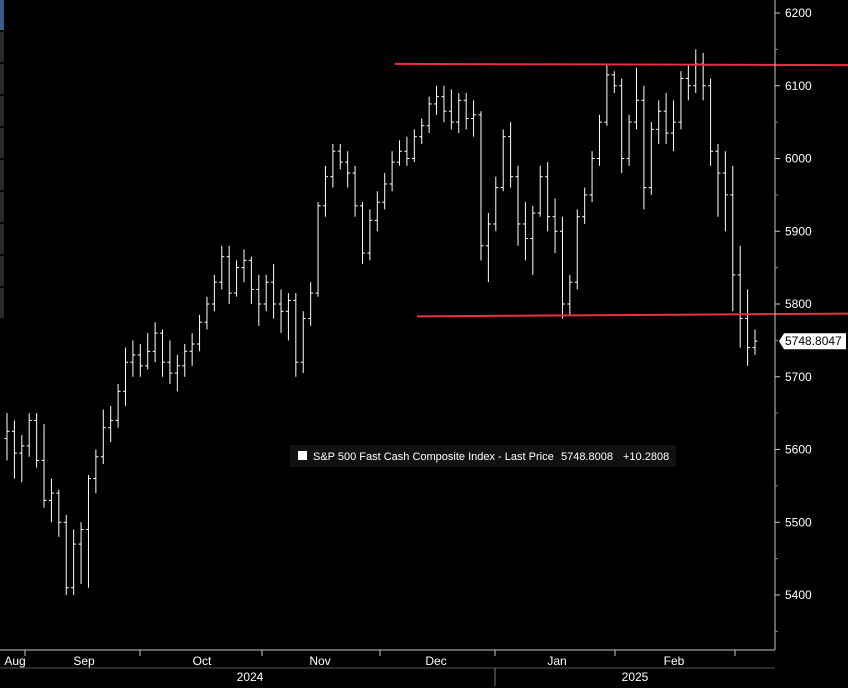  I want to click on x-month-label: Oct, so click(202, 661).